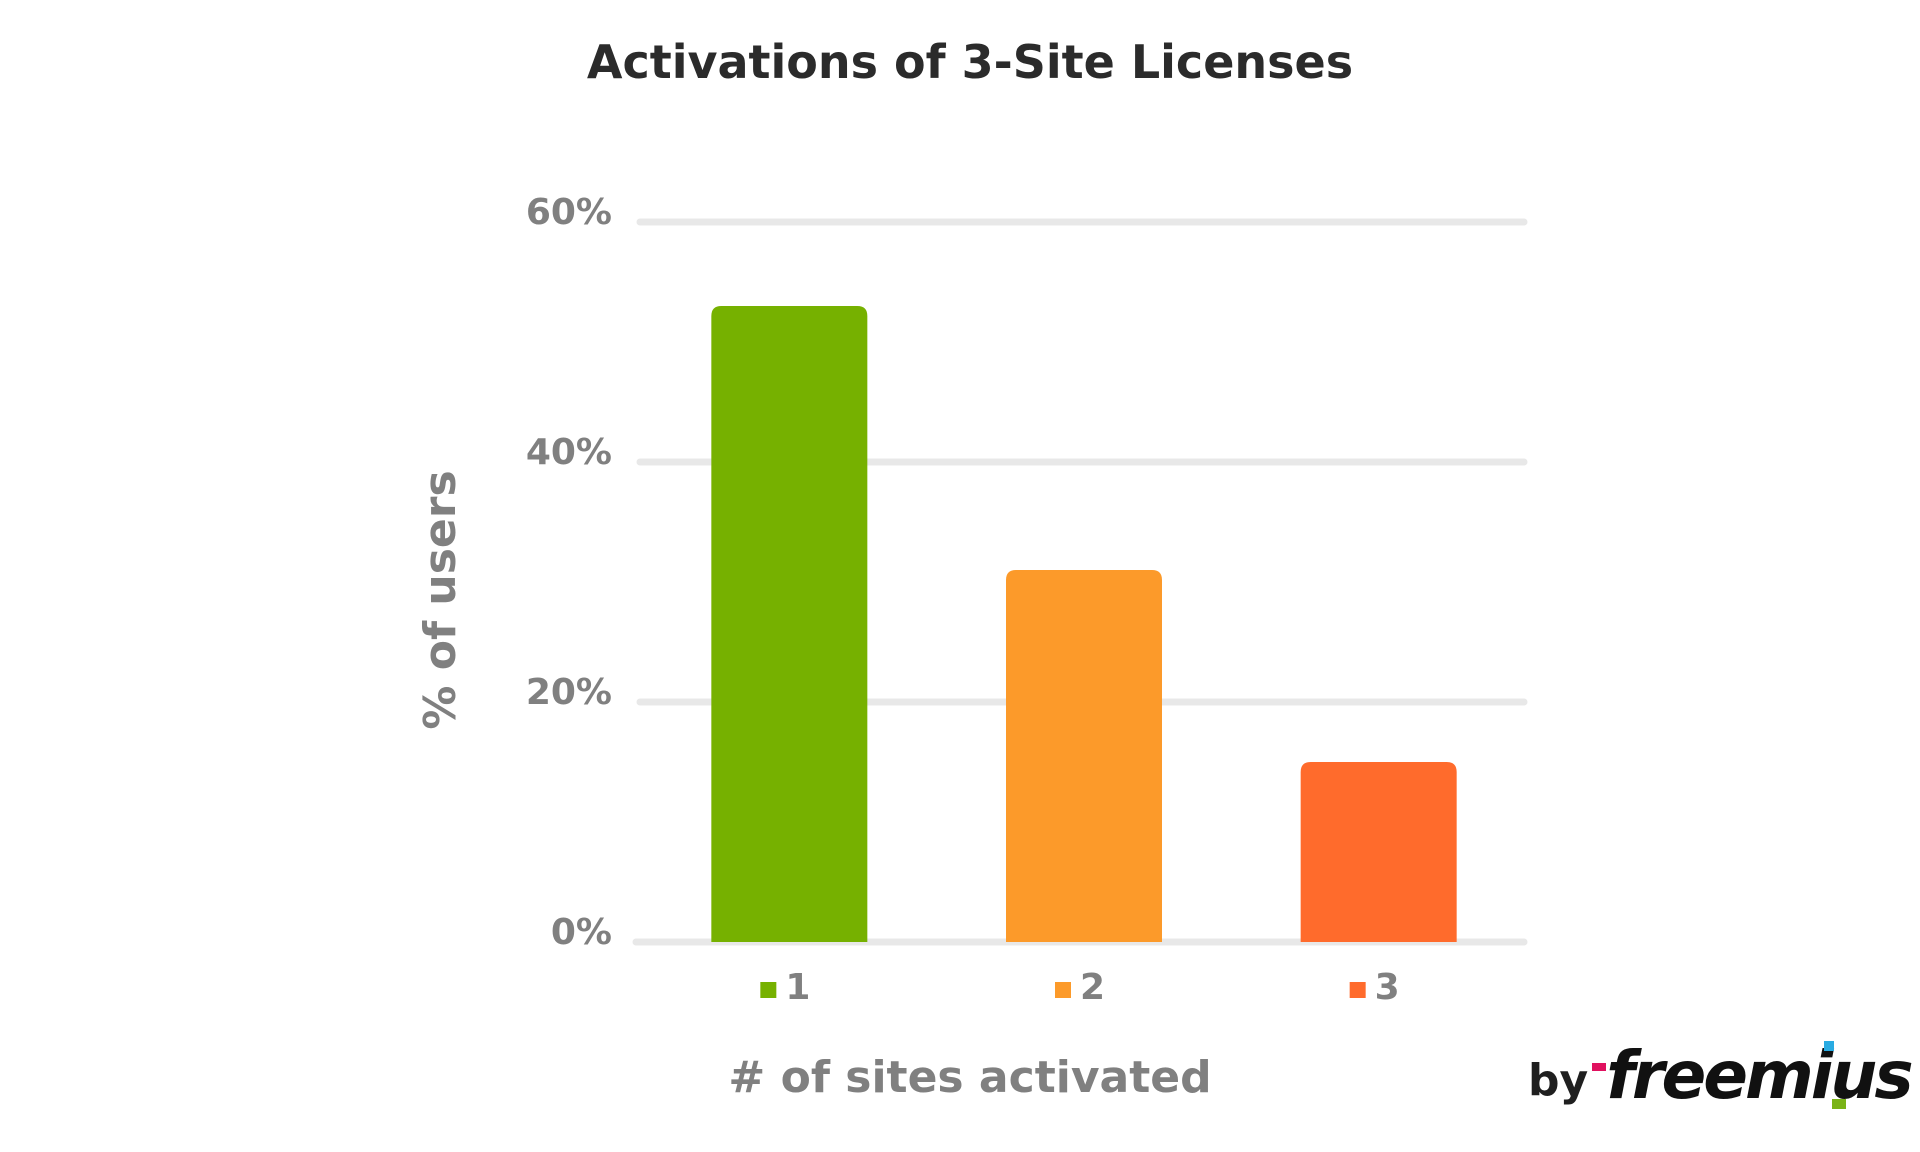 Image resolution: width=1920 pixels, height=1152 pixels. I want to click on y-tick-label: 20%, so click(569, 692).